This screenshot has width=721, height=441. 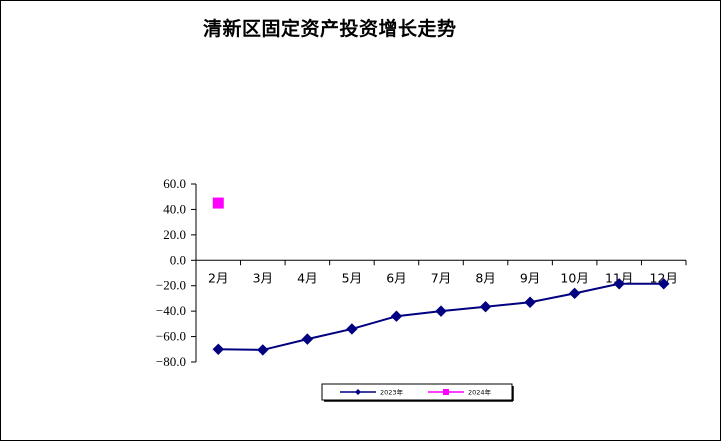 What do you see at coordinates (171, 310) in the screenshot?
I see `y-tick-label: −40.0` at bounding box center [171, 310].